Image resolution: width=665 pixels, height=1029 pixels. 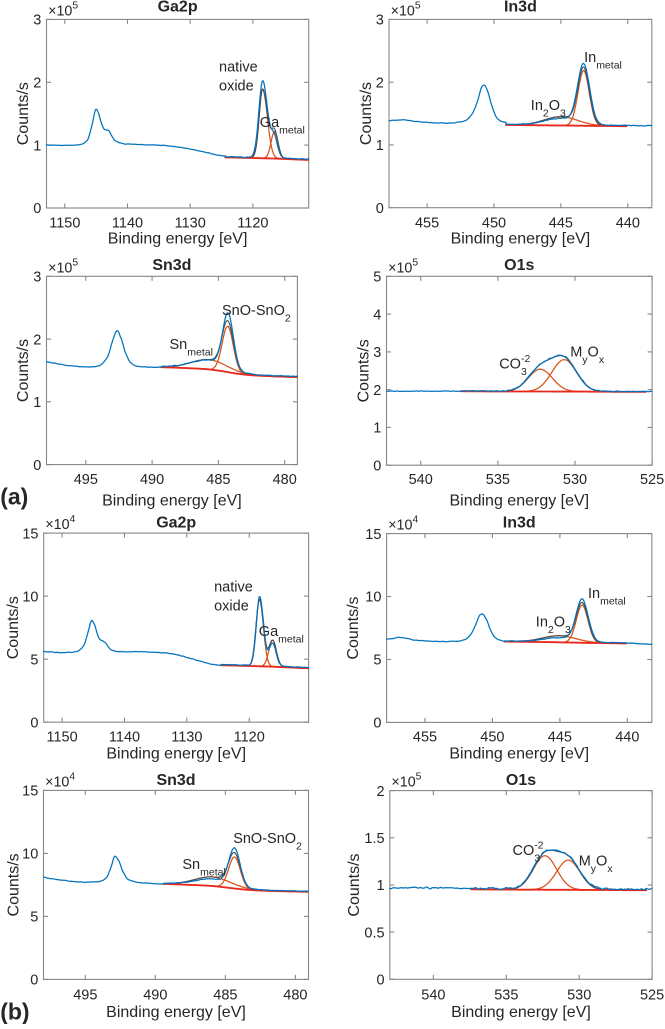 What do you see at coordinates (519, 523) in the screenshot?
I see `svg-text: In3d` at bounding box center [519, 523].